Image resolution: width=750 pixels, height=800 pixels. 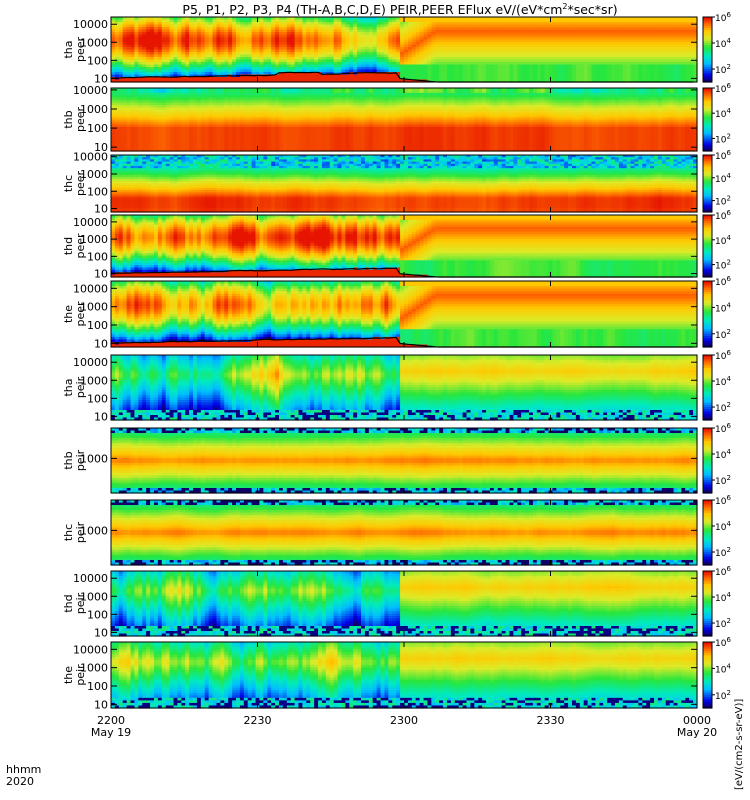 What do you see at coordinates (20, 781) in the screenshot?
I see `time-axis-row2-label: 2020` at bounding box center [20, 781].